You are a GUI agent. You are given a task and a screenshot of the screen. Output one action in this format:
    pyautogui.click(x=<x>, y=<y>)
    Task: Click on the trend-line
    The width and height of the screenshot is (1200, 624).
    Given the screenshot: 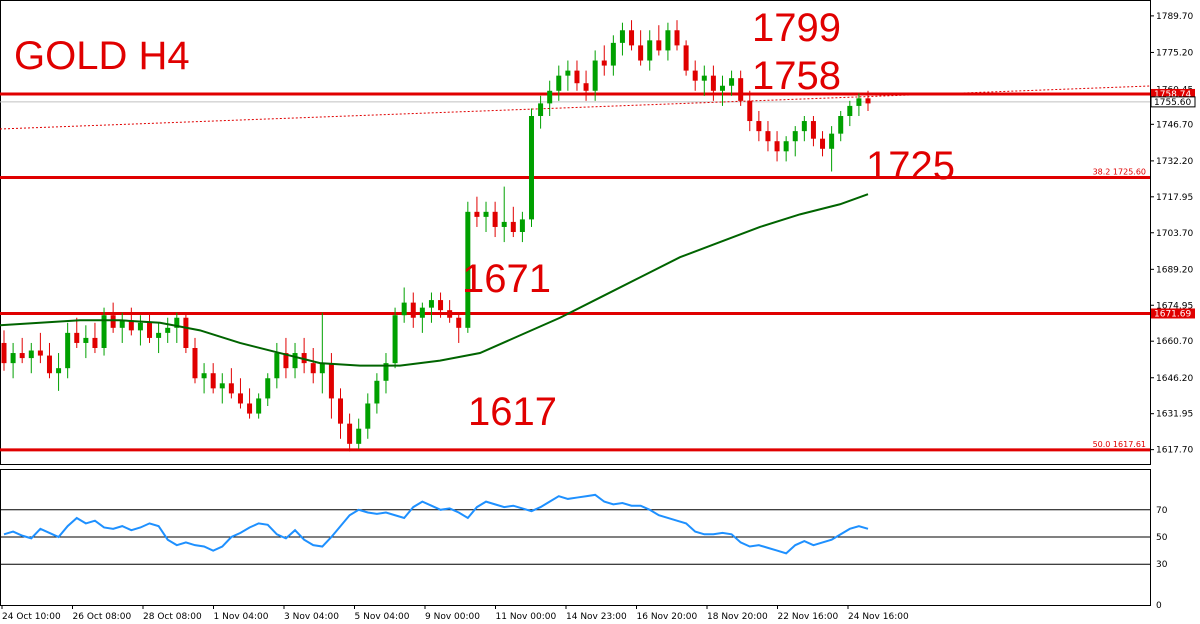 What is the action you would take?
    pyautogui.click(x=575, y=107)
    